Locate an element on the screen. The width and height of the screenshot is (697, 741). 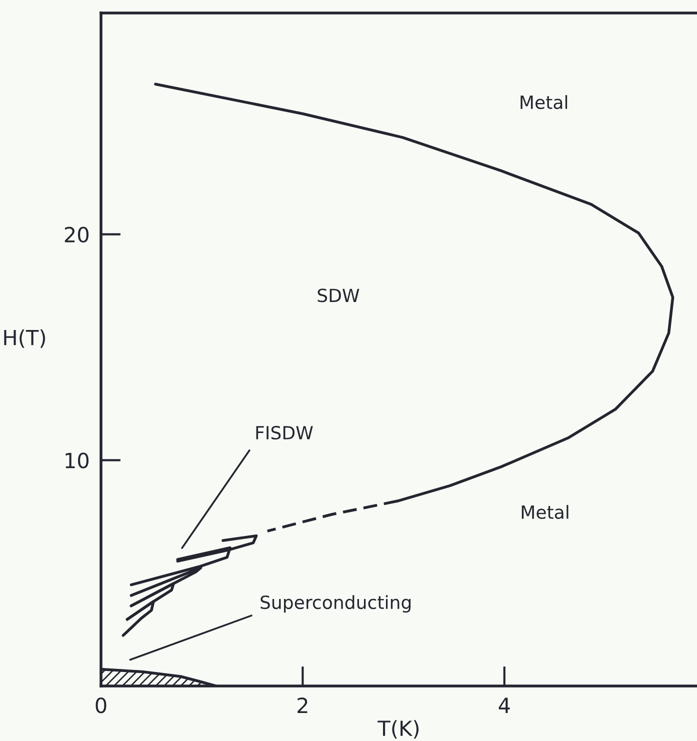
annotation: FISDW is located at coordinates (284, 433).